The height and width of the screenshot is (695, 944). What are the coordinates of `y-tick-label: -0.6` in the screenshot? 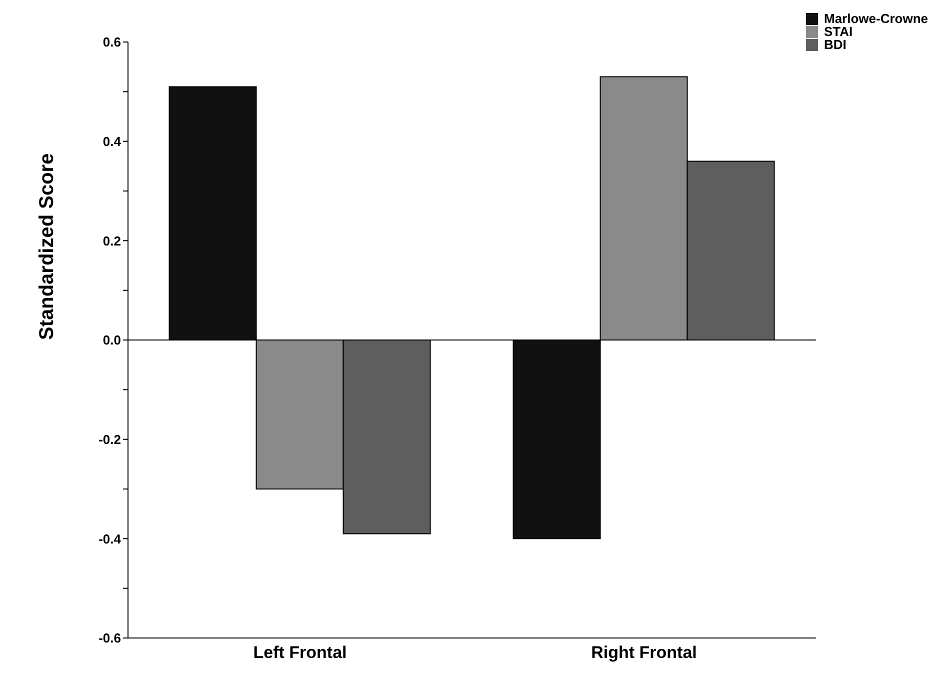 It's located at (109, 638).